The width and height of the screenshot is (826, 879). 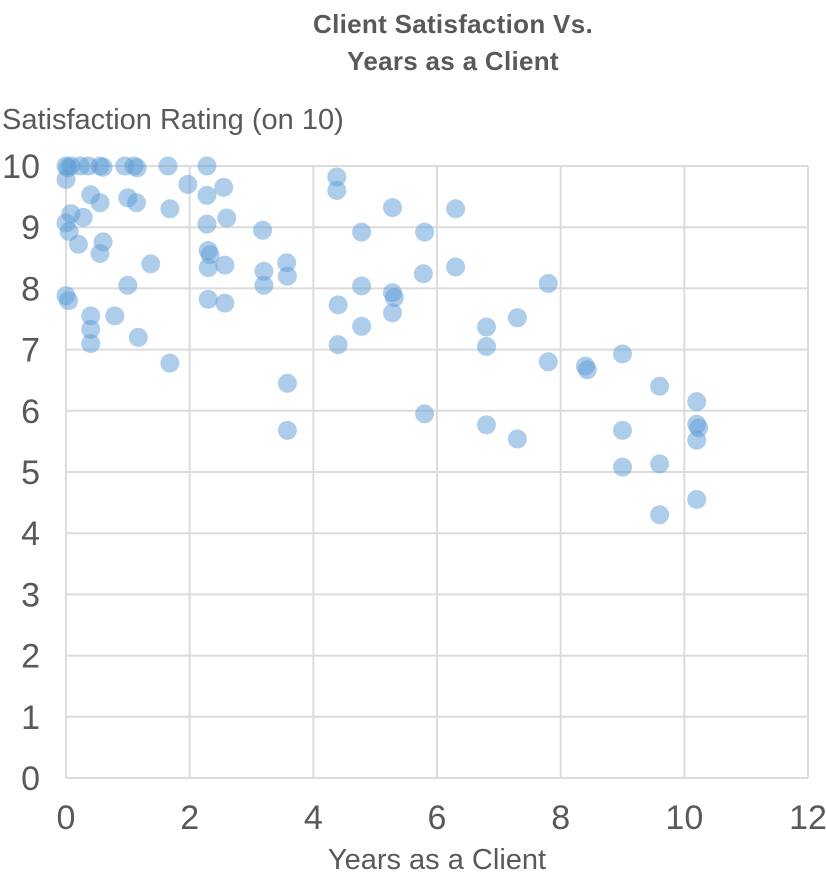 I want to click on y-tick-label: 4, so click(x=30, y=534).